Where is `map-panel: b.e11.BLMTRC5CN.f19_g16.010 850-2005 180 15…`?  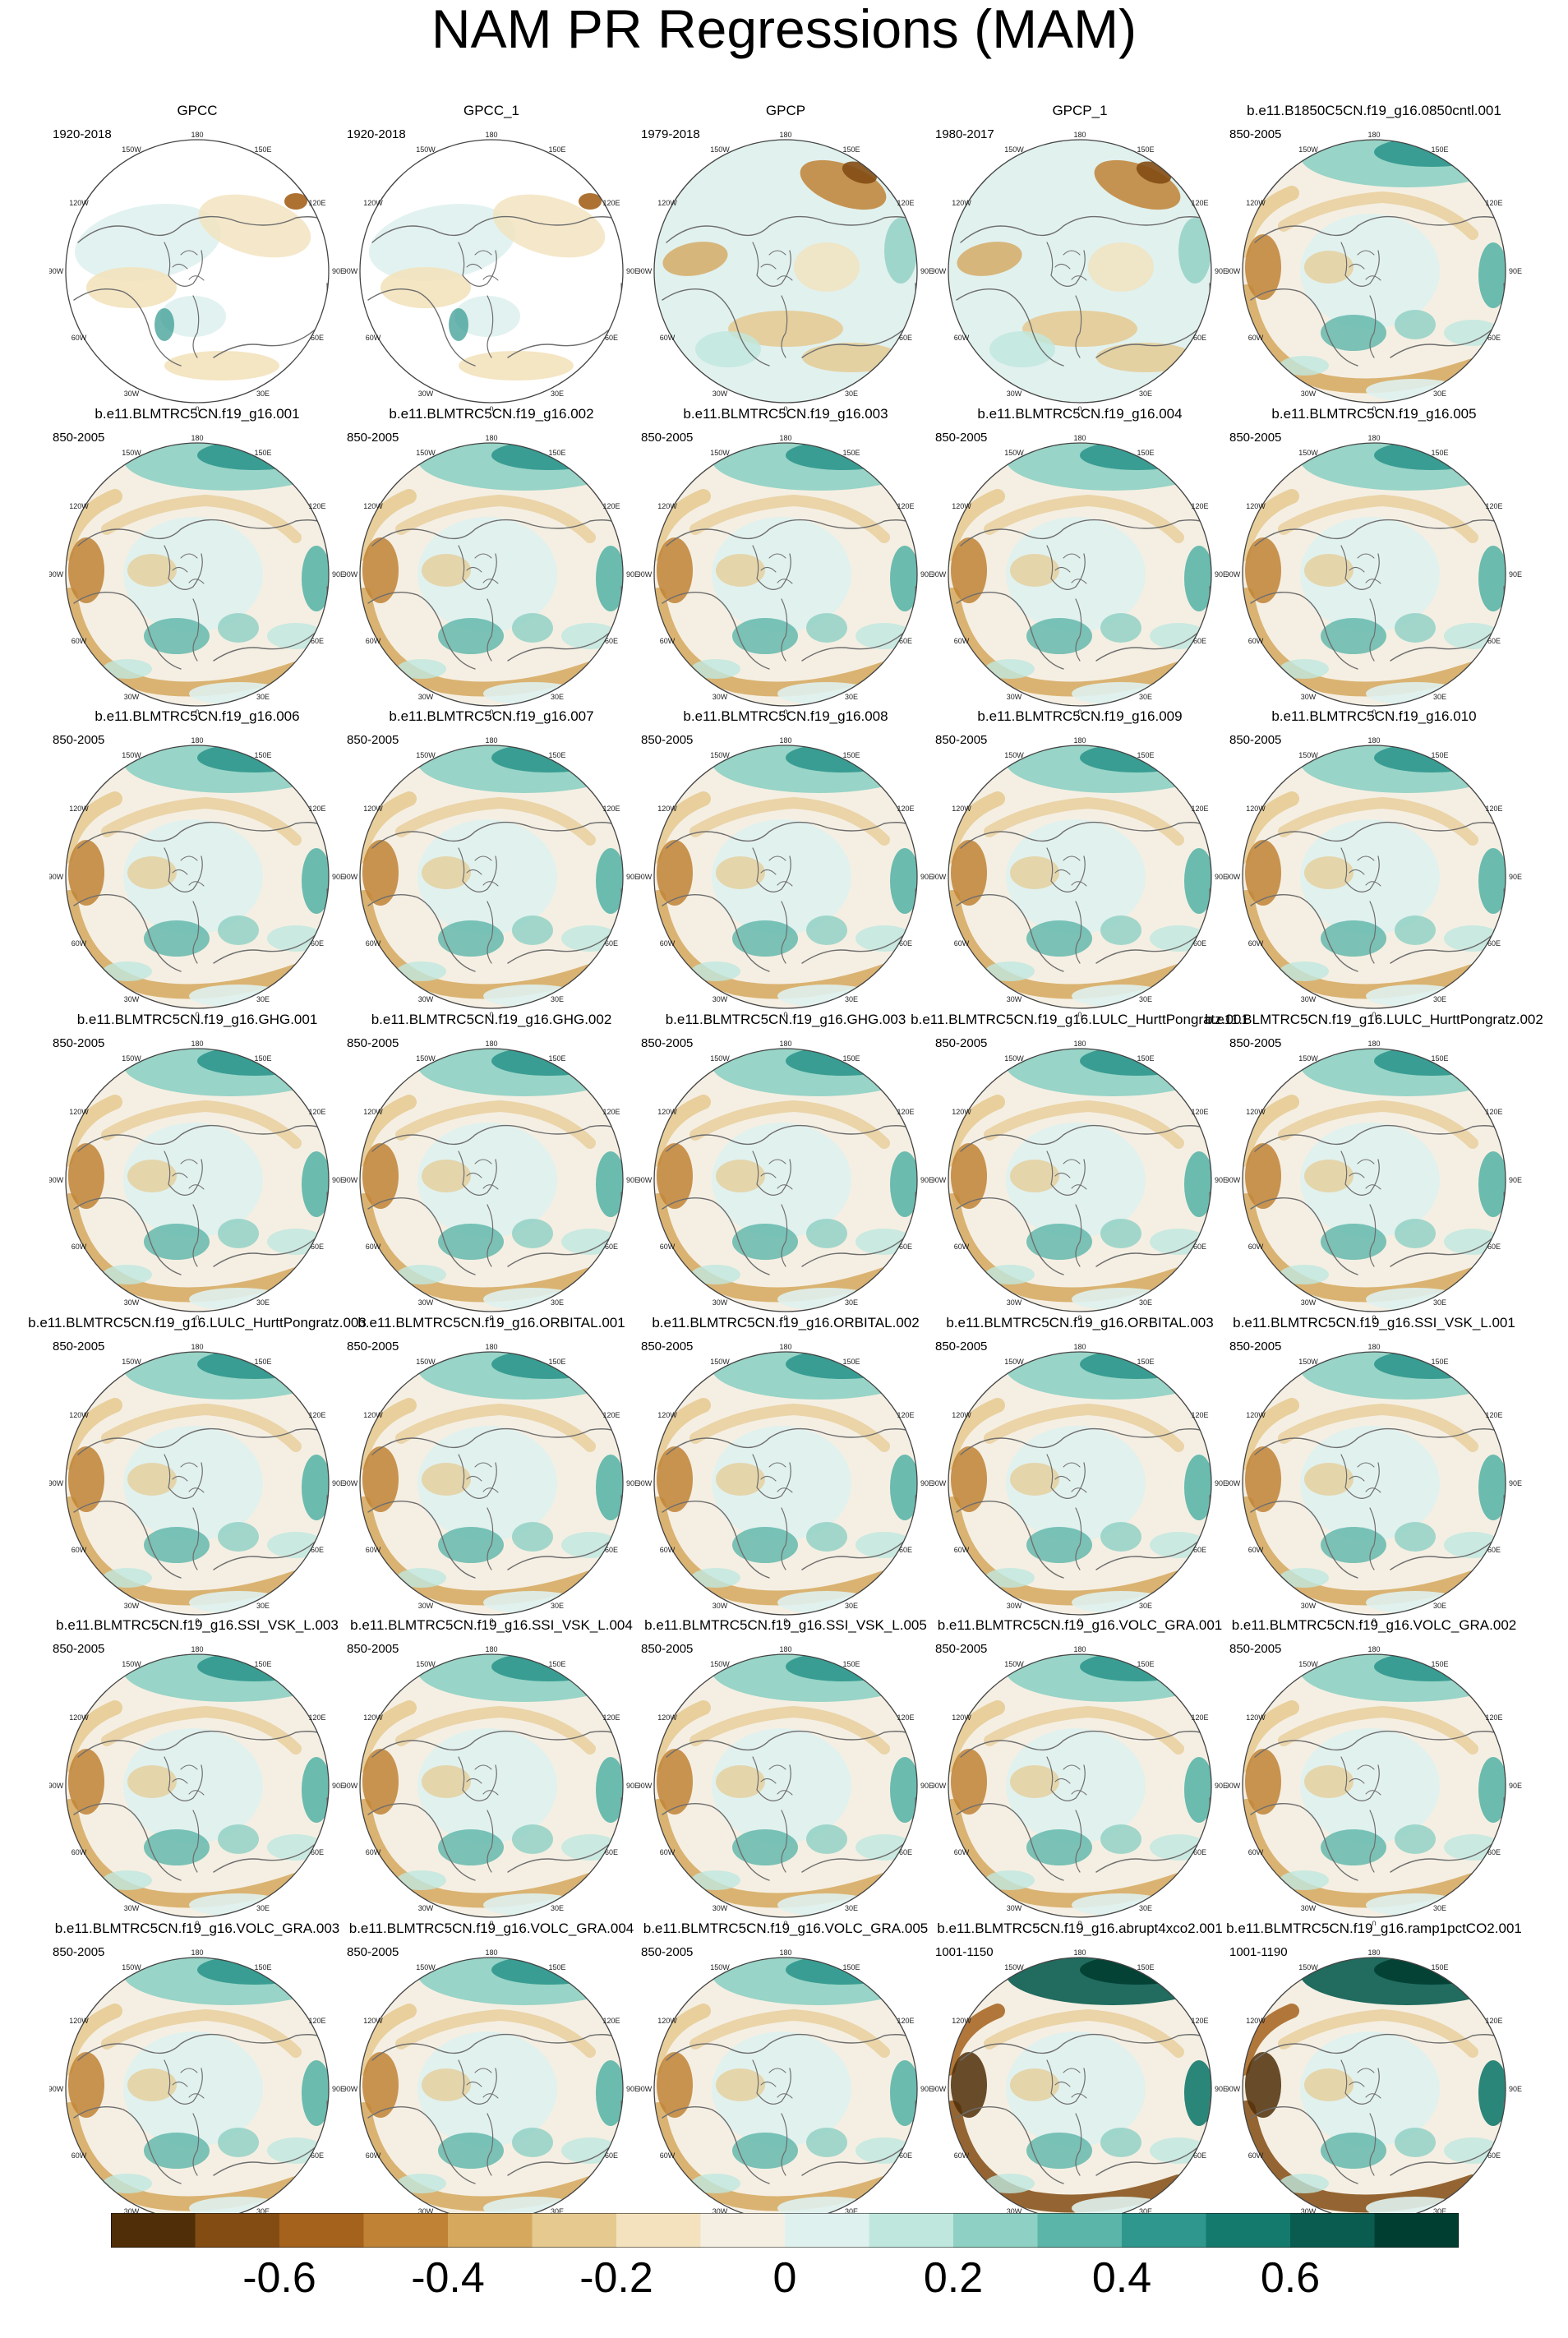 map-panel: b.e11.BLMTRC5CN.f19_g16.010 850-2005 180 15… is located at coordinates (1374, 862).